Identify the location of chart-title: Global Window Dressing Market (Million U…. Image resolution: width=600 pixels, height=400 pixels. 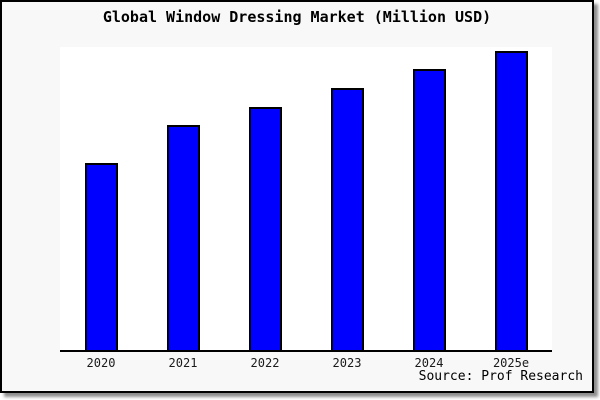
(297, 17).